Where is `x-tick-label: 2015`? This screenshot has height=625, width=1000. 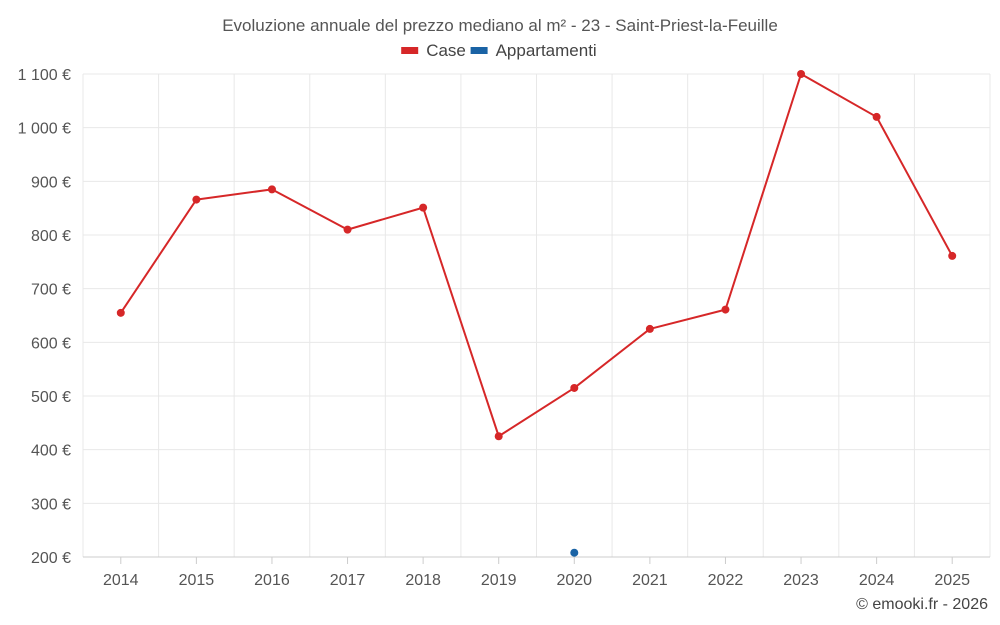
x-tick-label: 2015 is located at coordinates (197, 580).